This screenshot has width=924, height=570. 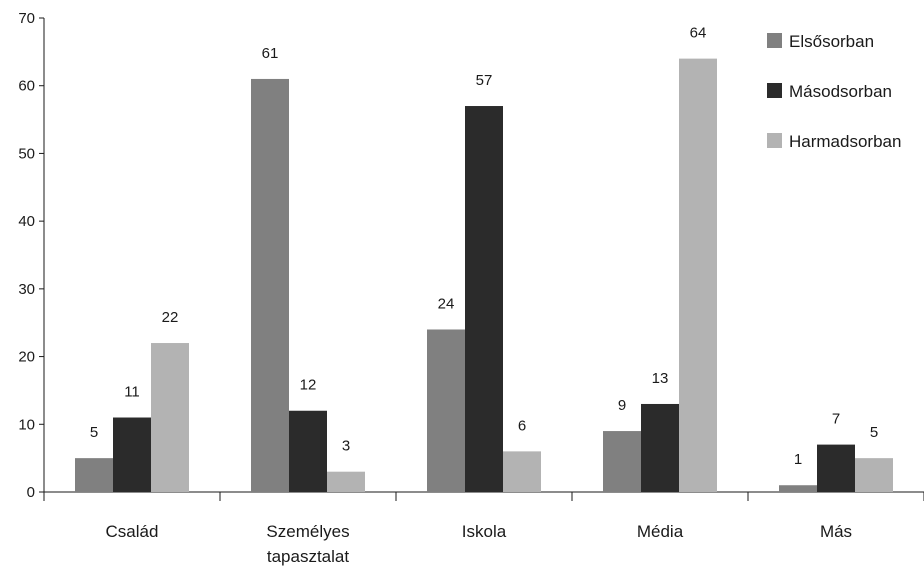 I want to click on data-label: 64, so click(x=698, y=33).